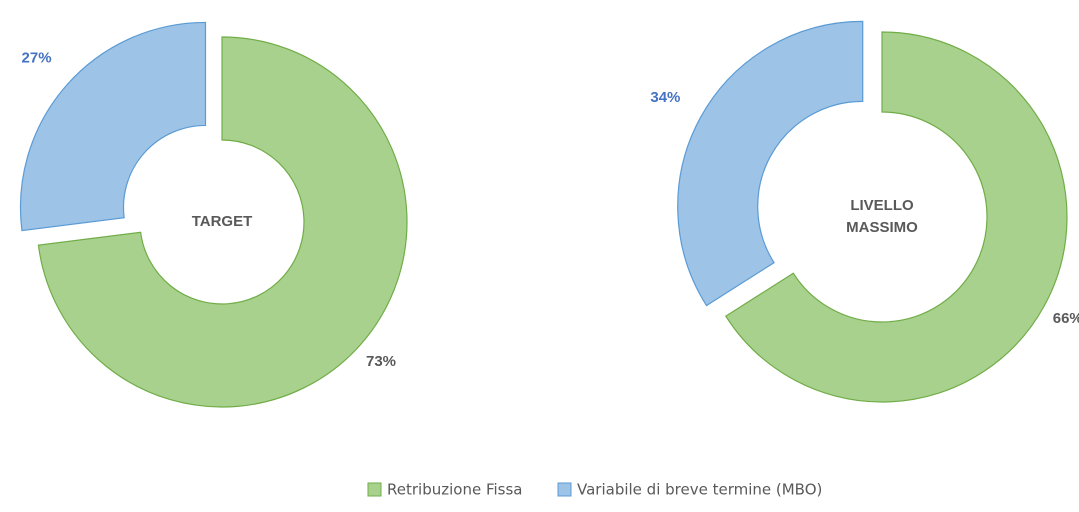  What do you see at coordinates (665, 97) in the screenshot?
I see `value-label: 34%` at bounding box center [665, 97].